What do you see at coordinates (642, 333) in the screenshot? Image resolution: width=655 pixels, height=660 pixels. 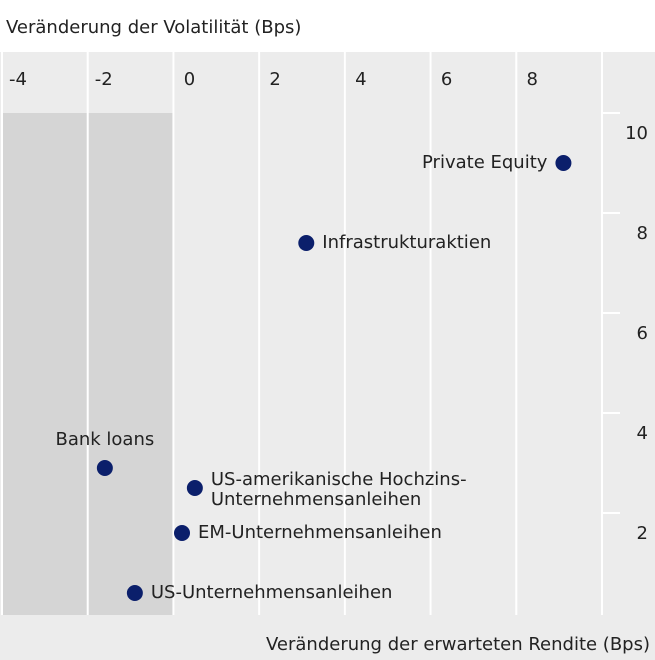 I see `y-tick-label: 6` at bounding box center [642, 333].